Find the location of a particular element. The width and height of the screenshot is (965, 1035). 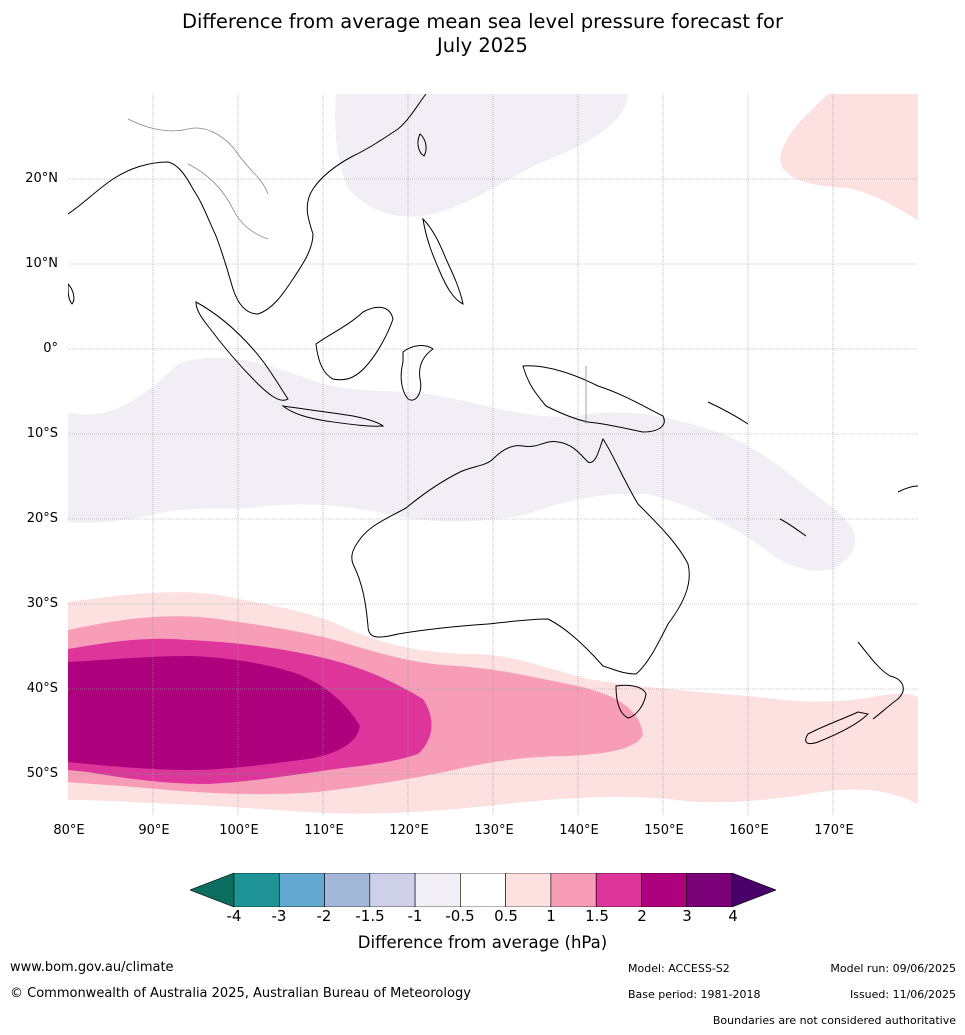

new-guinea-outline is located at coordinates (593, 399).